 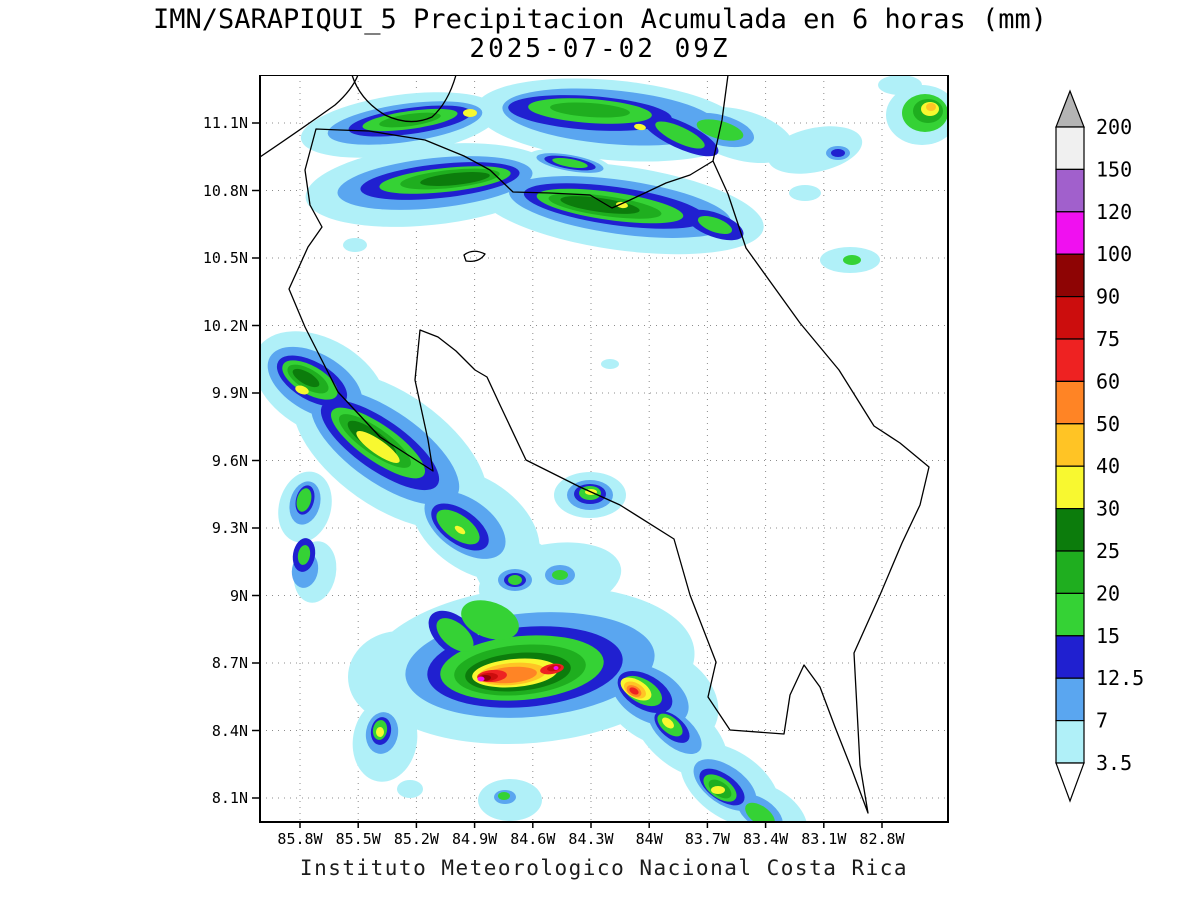 I want to click on lake-nicaragua-shore-east, so click(x=404, y=99).